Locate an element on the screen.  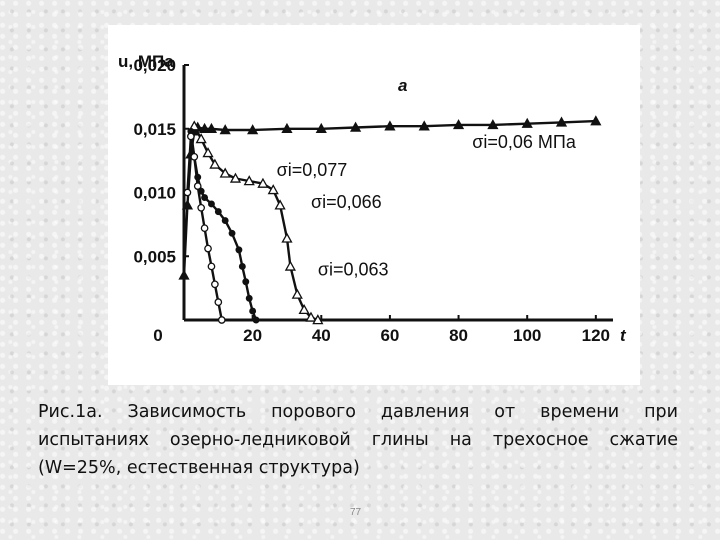
series-label: σi=0,06 МПа is located at coordinates (524, 142).